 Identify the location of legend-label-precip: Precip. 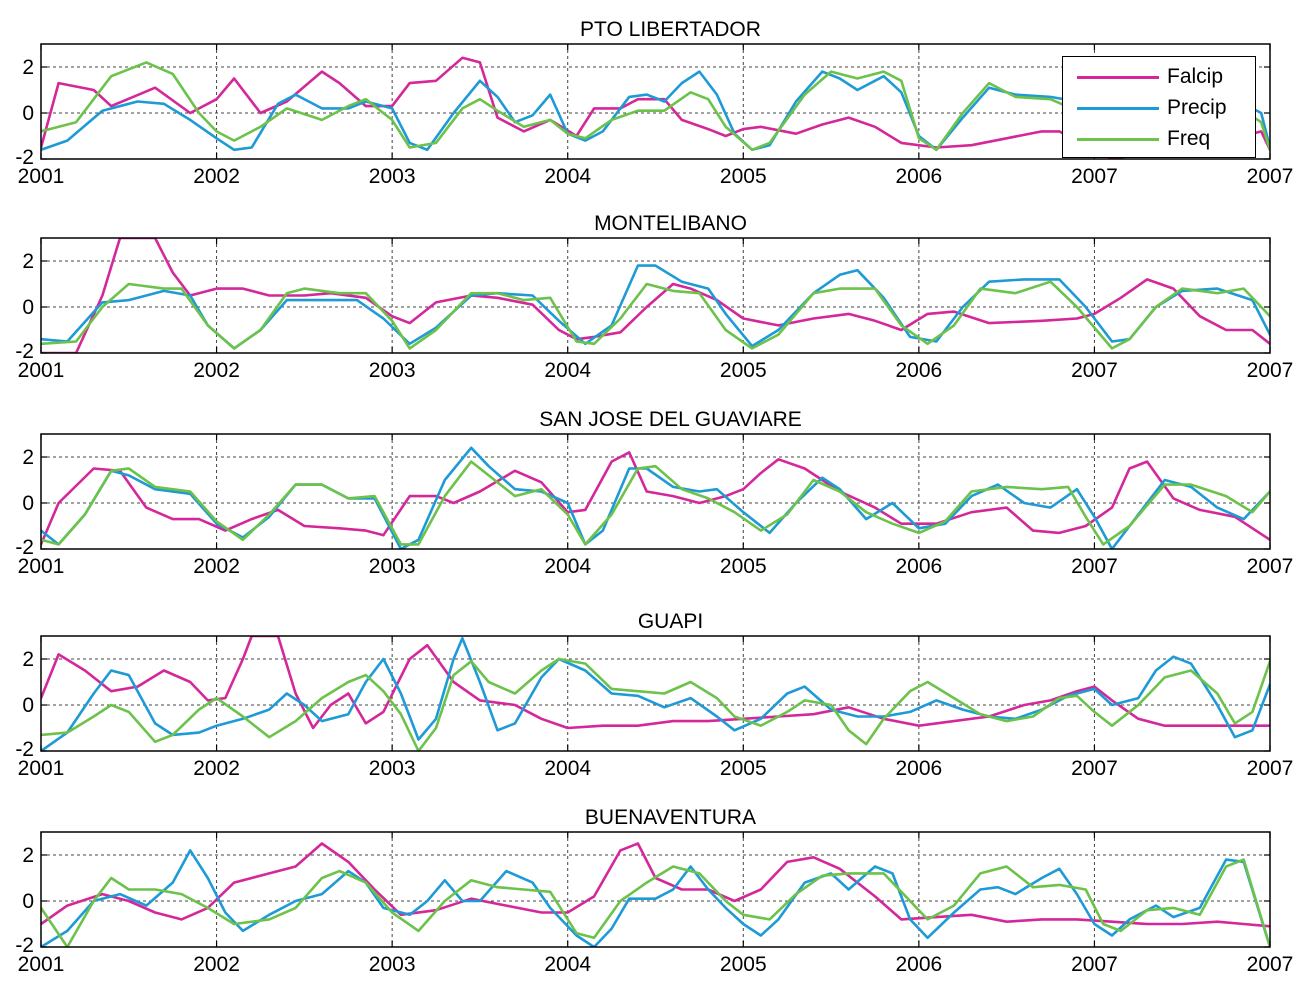
(1197, 107).